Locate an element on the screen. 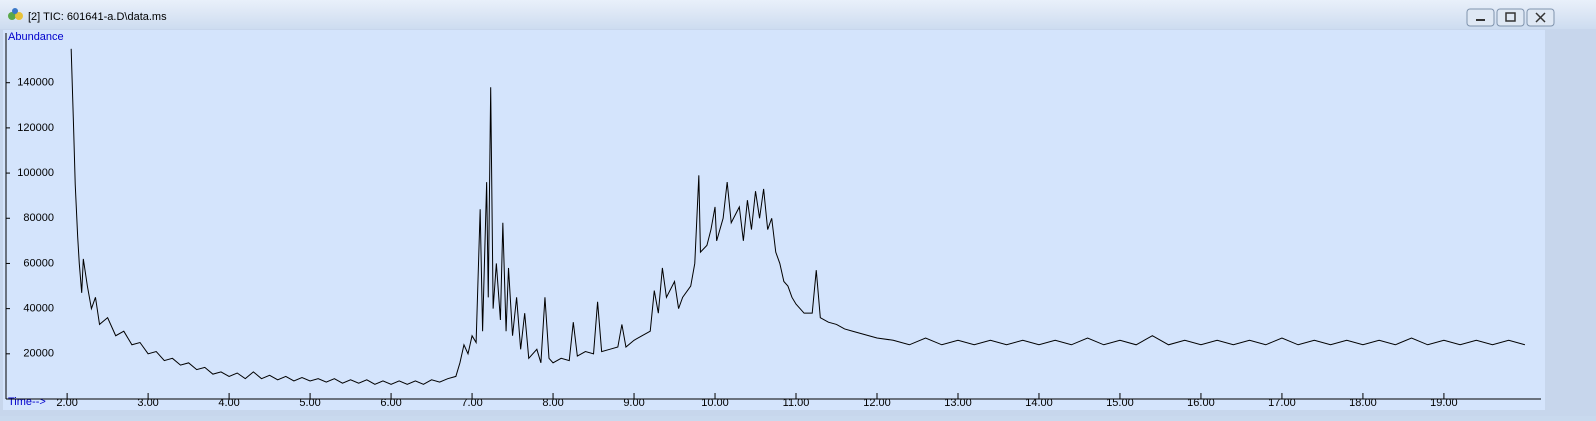 This screenshot has height=421, width=1596. minimize-icon is located at coordinates (1480, 20).